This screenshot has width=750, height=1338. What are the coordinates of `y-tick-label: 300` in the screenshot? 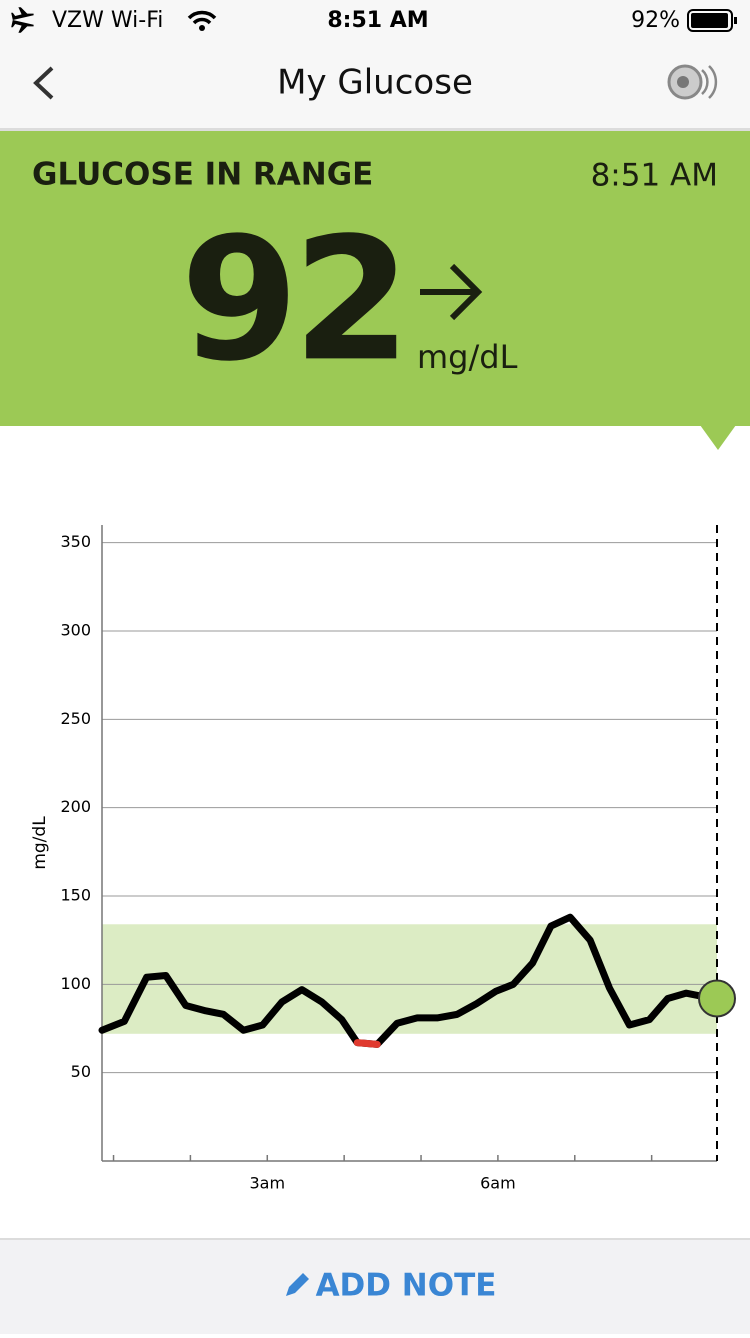 It's located at (75, 630).